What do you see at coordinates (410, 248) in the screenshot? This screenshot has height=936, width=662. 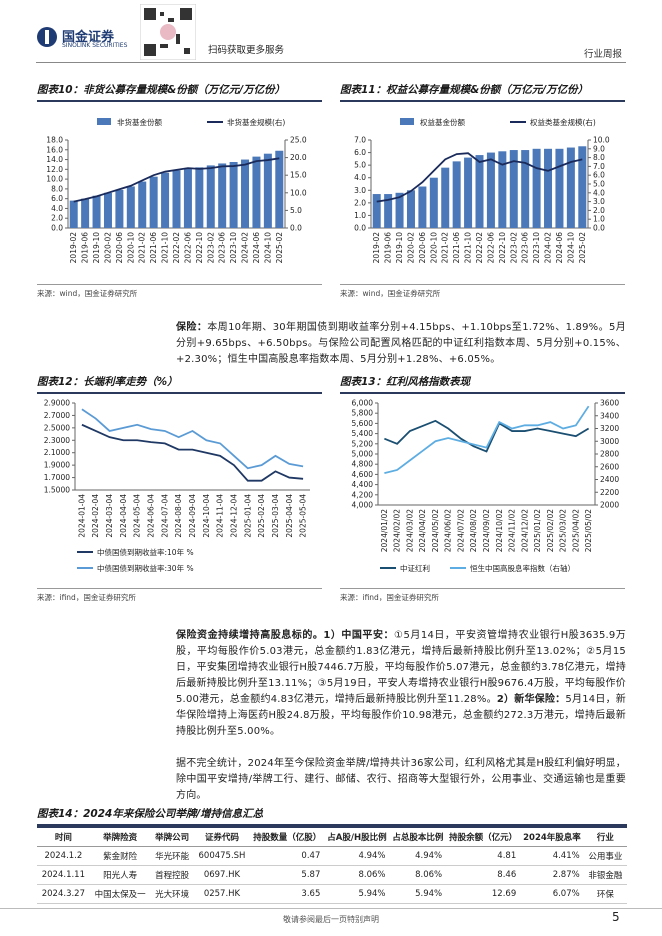 I see `x-tick-label: 2020-02` at bounding box center [410, 248].